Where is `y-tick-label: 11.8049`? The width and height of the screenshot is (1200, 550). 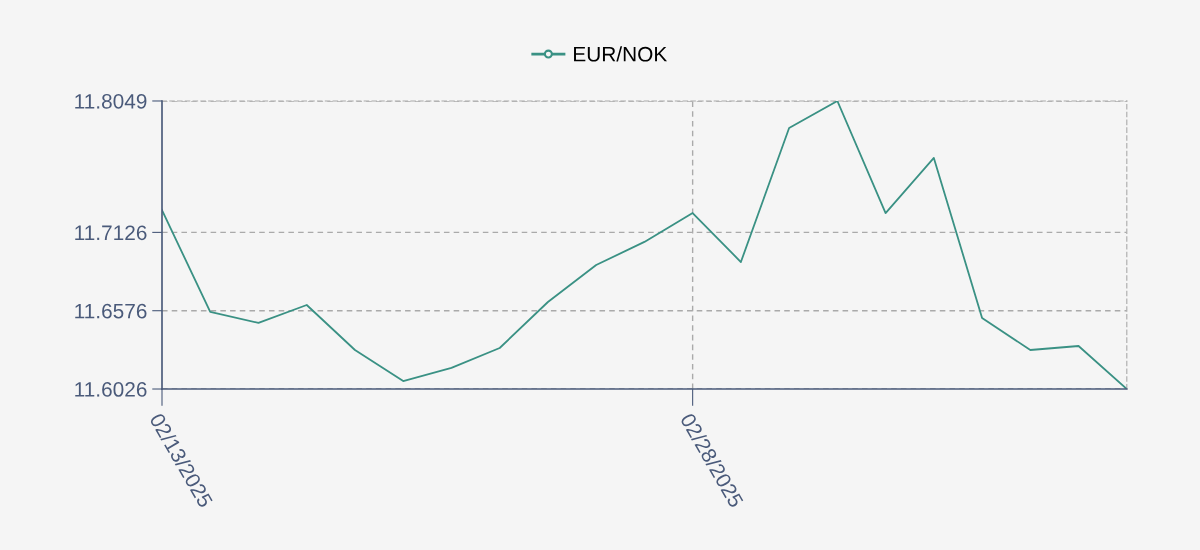
y-tick-label: 11.8049 is located at coordinates (111, 101).